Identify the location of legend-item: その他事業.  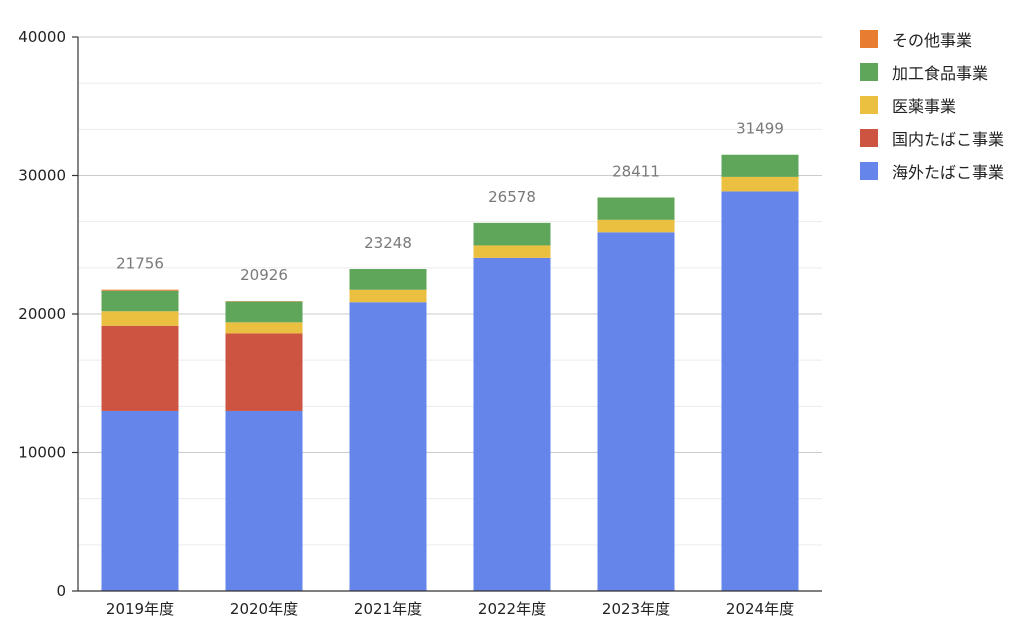
(932, 38).